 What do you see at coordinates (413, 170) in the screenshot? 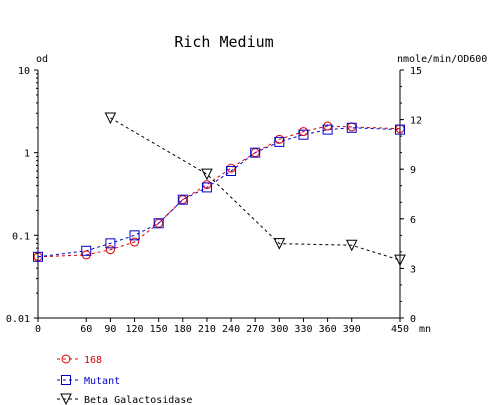
I see `right-tick-label: 9` at bounding box center [413, 170].